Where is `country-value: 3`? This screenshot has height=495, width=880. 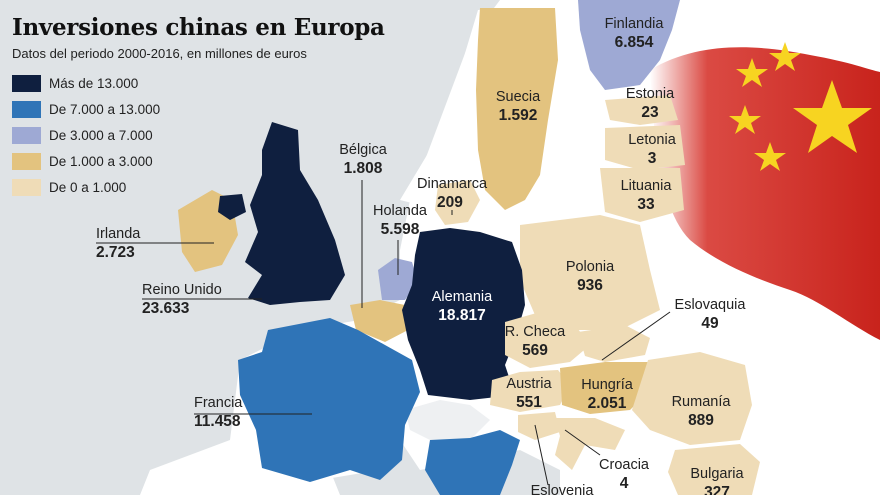 country-value: 3 is located at coordinates (652, 158).